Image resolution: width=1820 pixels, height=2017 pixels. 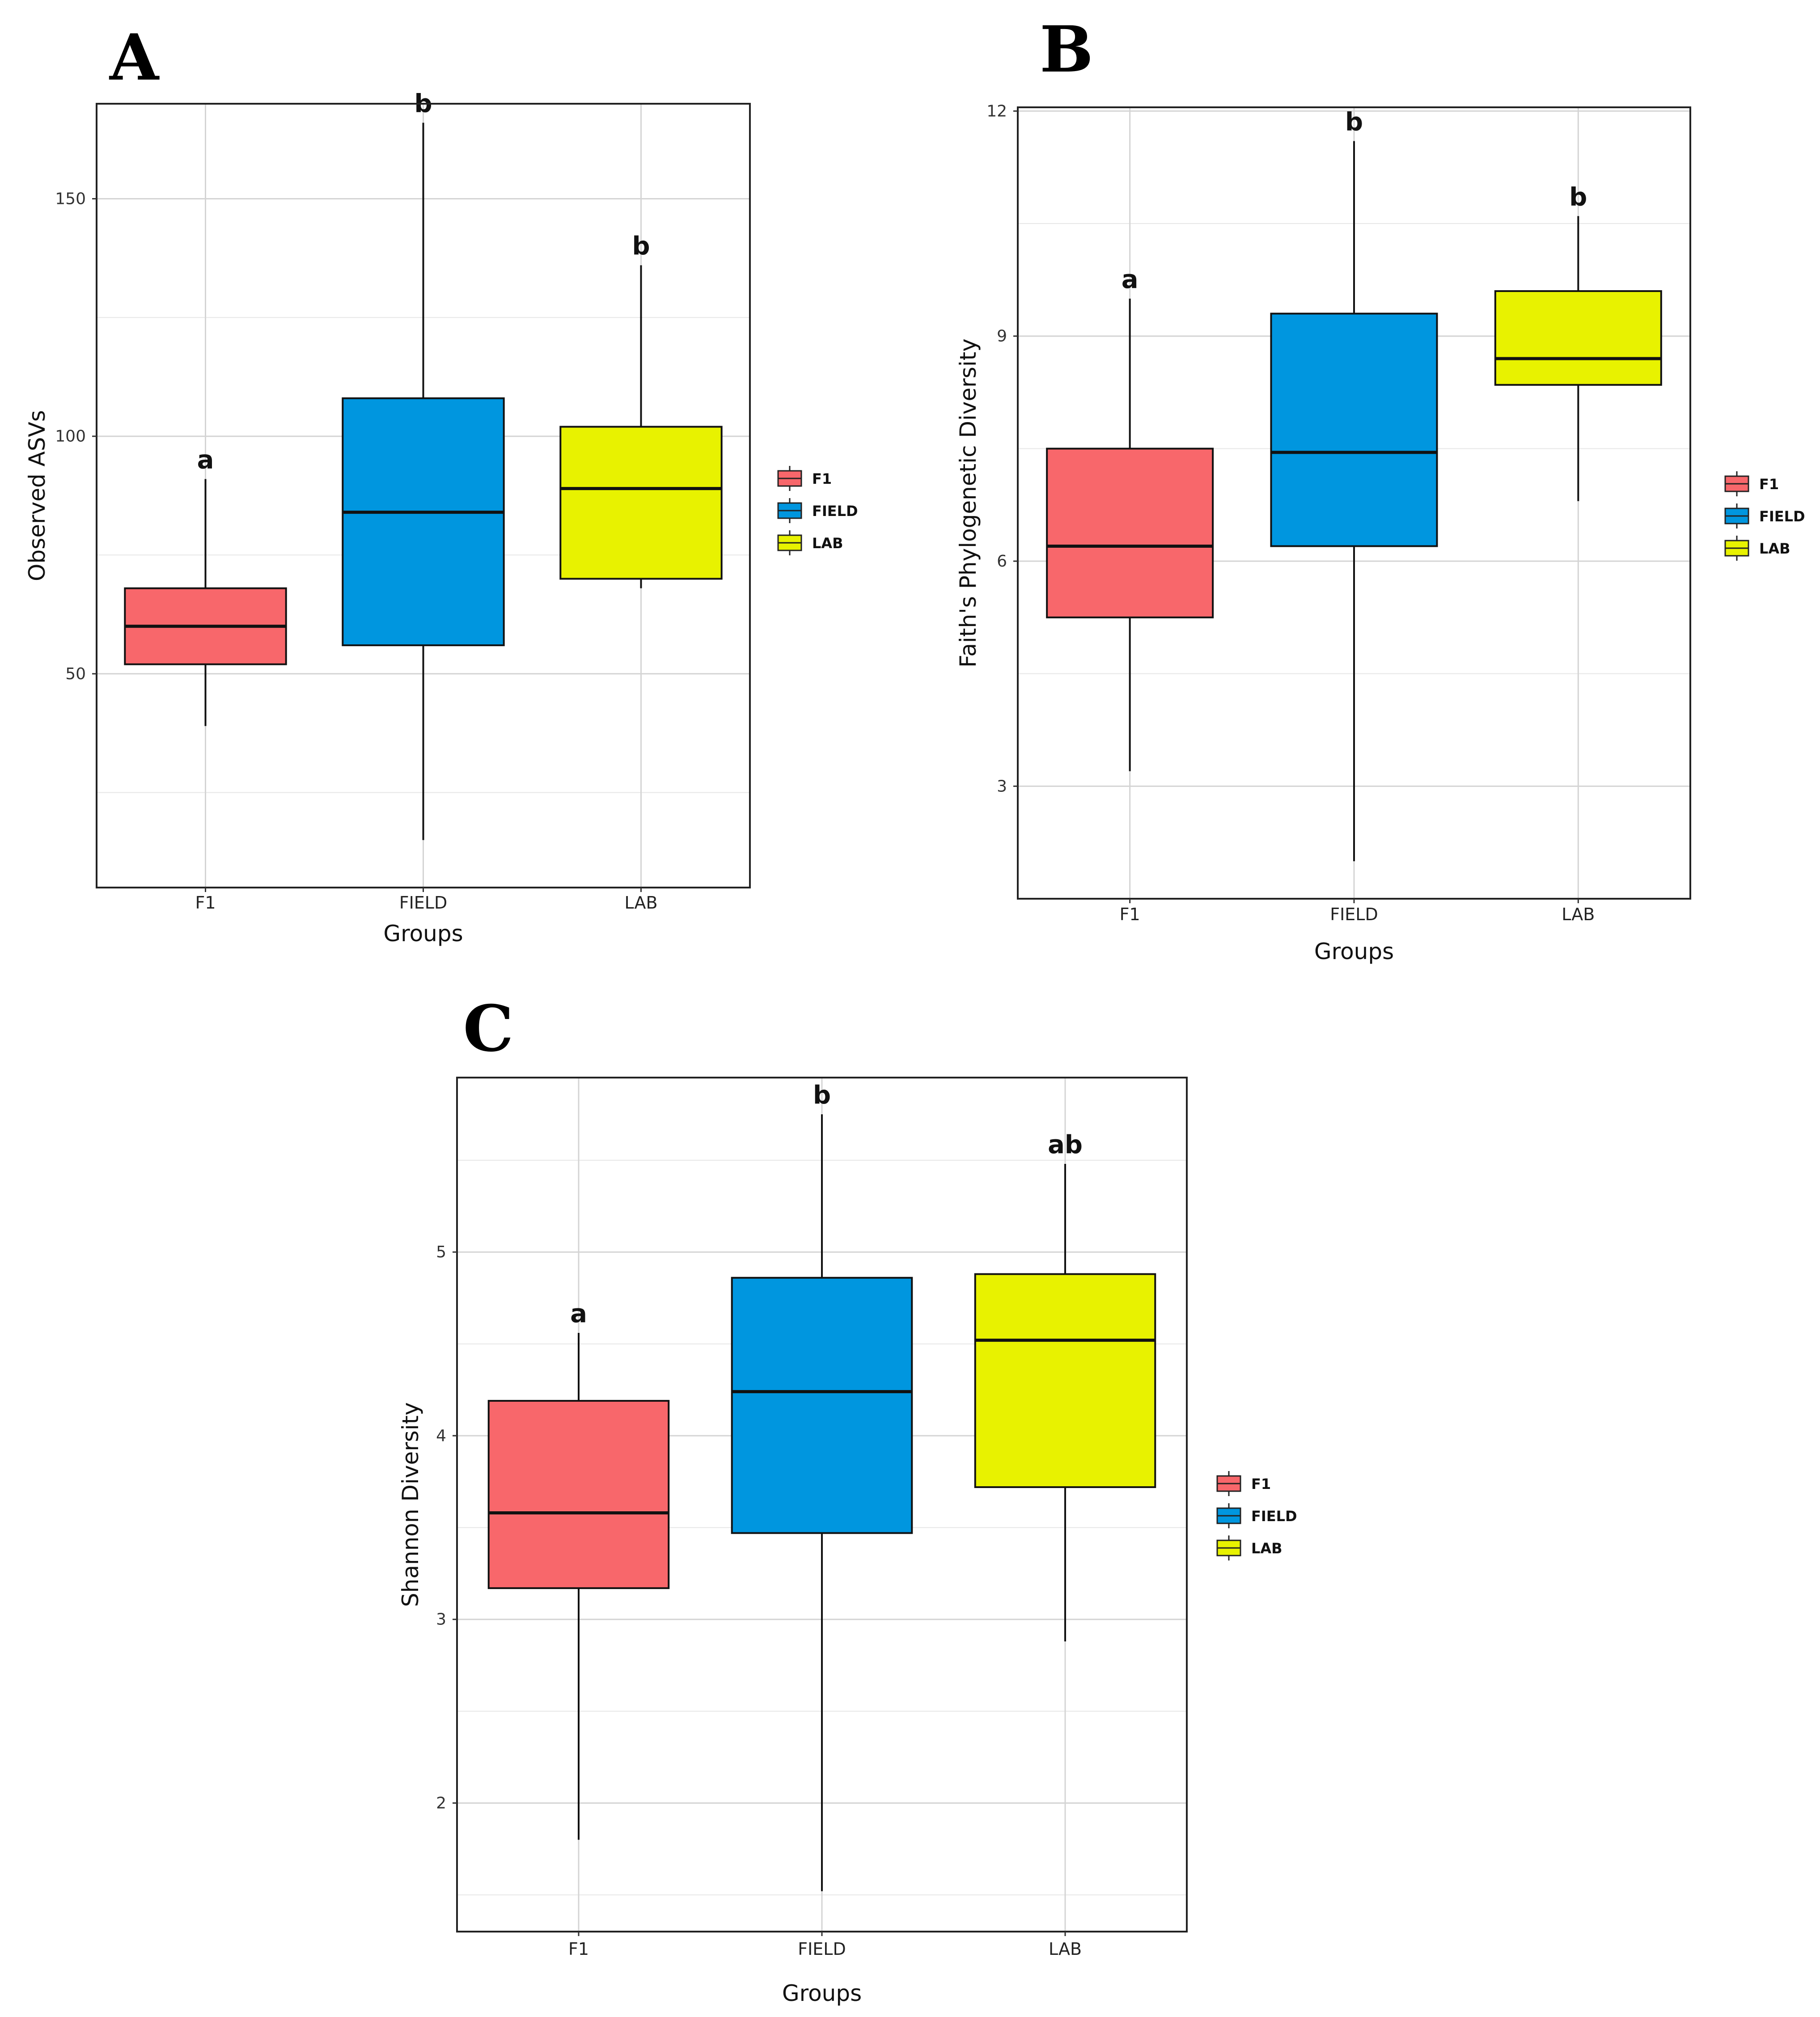 I want to click on y-axis-title: Observed ASVs, so click(x=37, y=495).